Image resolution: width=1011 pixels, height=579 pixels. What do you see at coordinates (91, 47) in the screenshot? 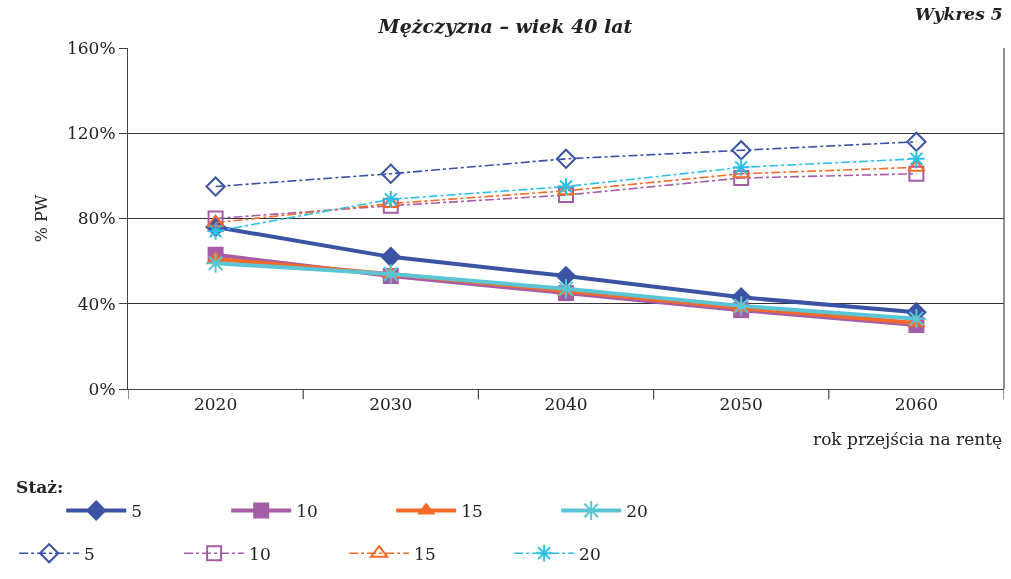
I see `y-tick-label: 160%` at bounding box center [91, 47].